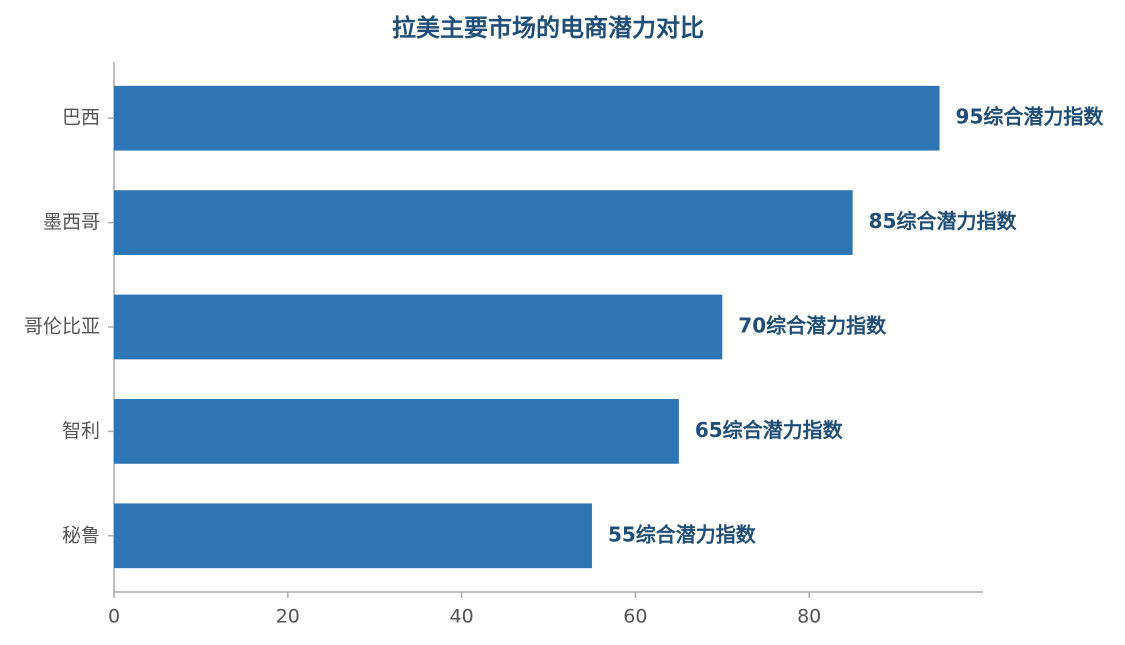 This screenshot has height=645, width=1125. I want to click on y-tick-label: 秘鲁, so click(81, 535).